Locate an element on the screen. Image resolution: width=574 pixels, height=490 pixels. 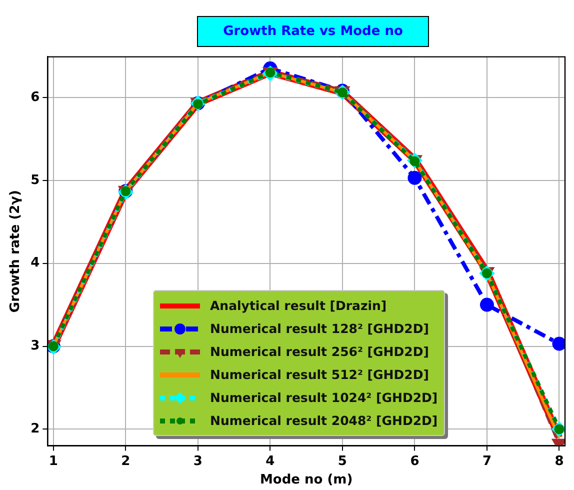
x-tick-label: 5 is located at coordinates (342, 461).